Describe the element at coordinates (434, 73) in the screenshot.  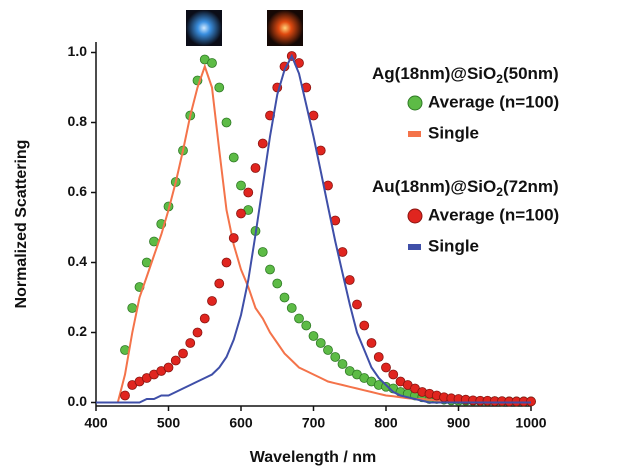
I see `legend-title-text: Ag(18nm)@SiO` at that location.